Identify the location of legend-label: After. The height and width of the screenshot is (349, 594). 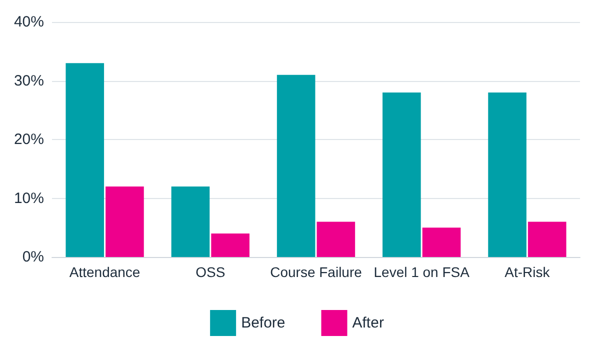
(368, 323).